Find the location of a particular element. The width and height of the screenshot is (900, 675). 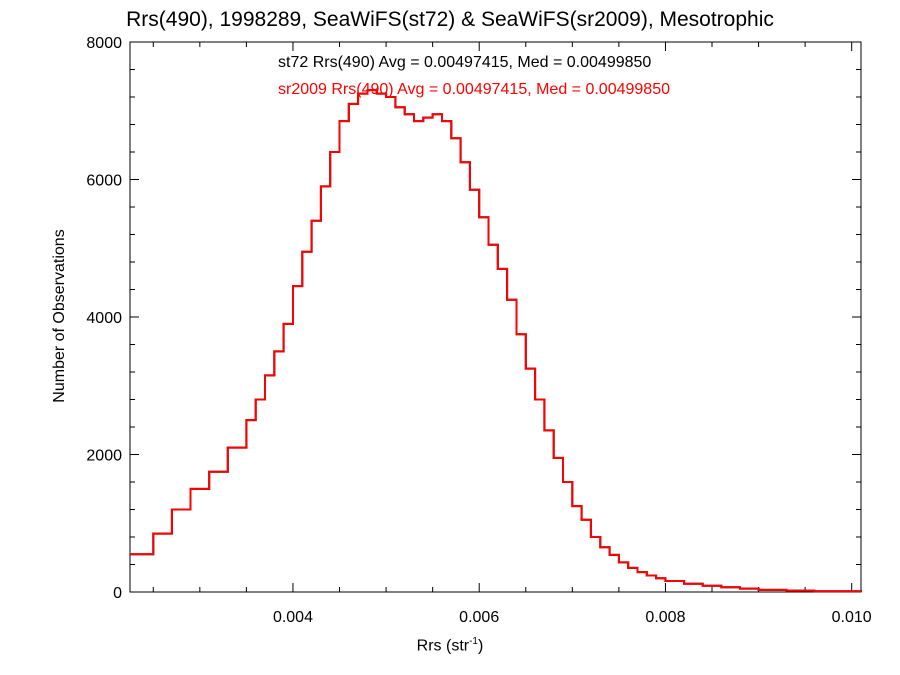

x-axis-label-close: ) is located at coordinates (481, 646).